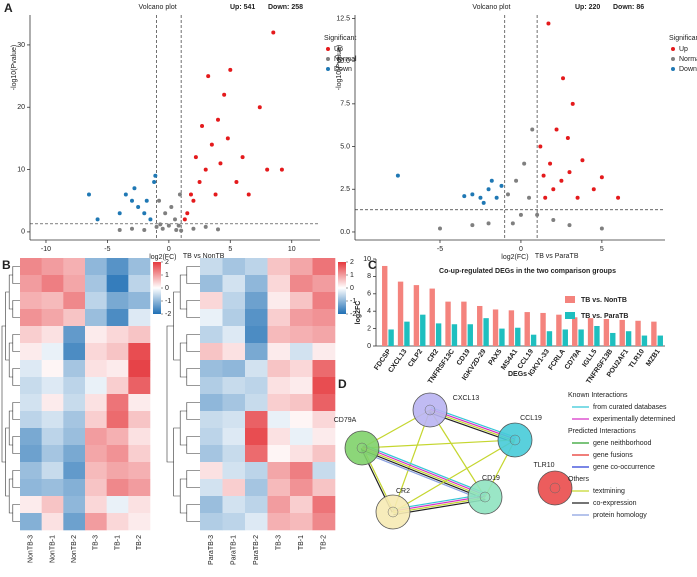 Image resolution: width=697 pixels, height=577 pixels. I want to click on legend-label: textmining, so click(609, 491).